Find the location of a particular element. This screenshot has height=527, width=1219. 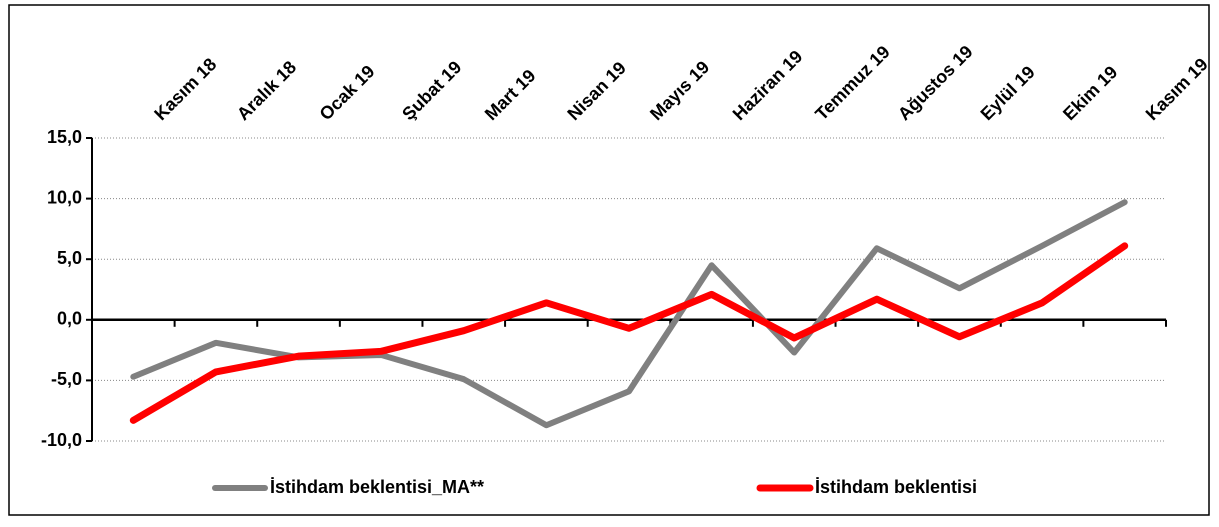

y-tick-label: -5,0 is located at coordinates (66, 379).